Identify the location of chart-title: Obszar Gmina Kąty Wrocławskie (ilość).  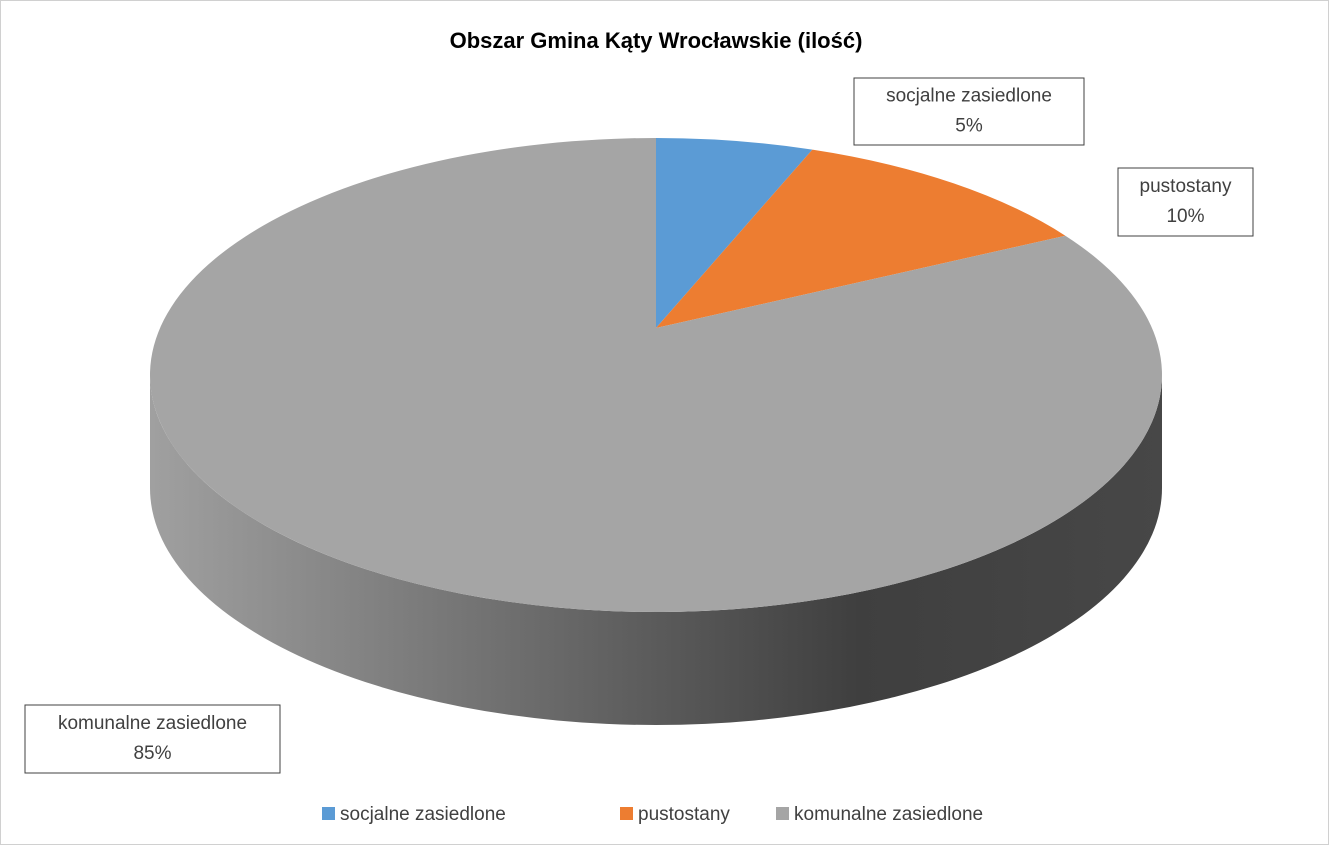
(656, 40).